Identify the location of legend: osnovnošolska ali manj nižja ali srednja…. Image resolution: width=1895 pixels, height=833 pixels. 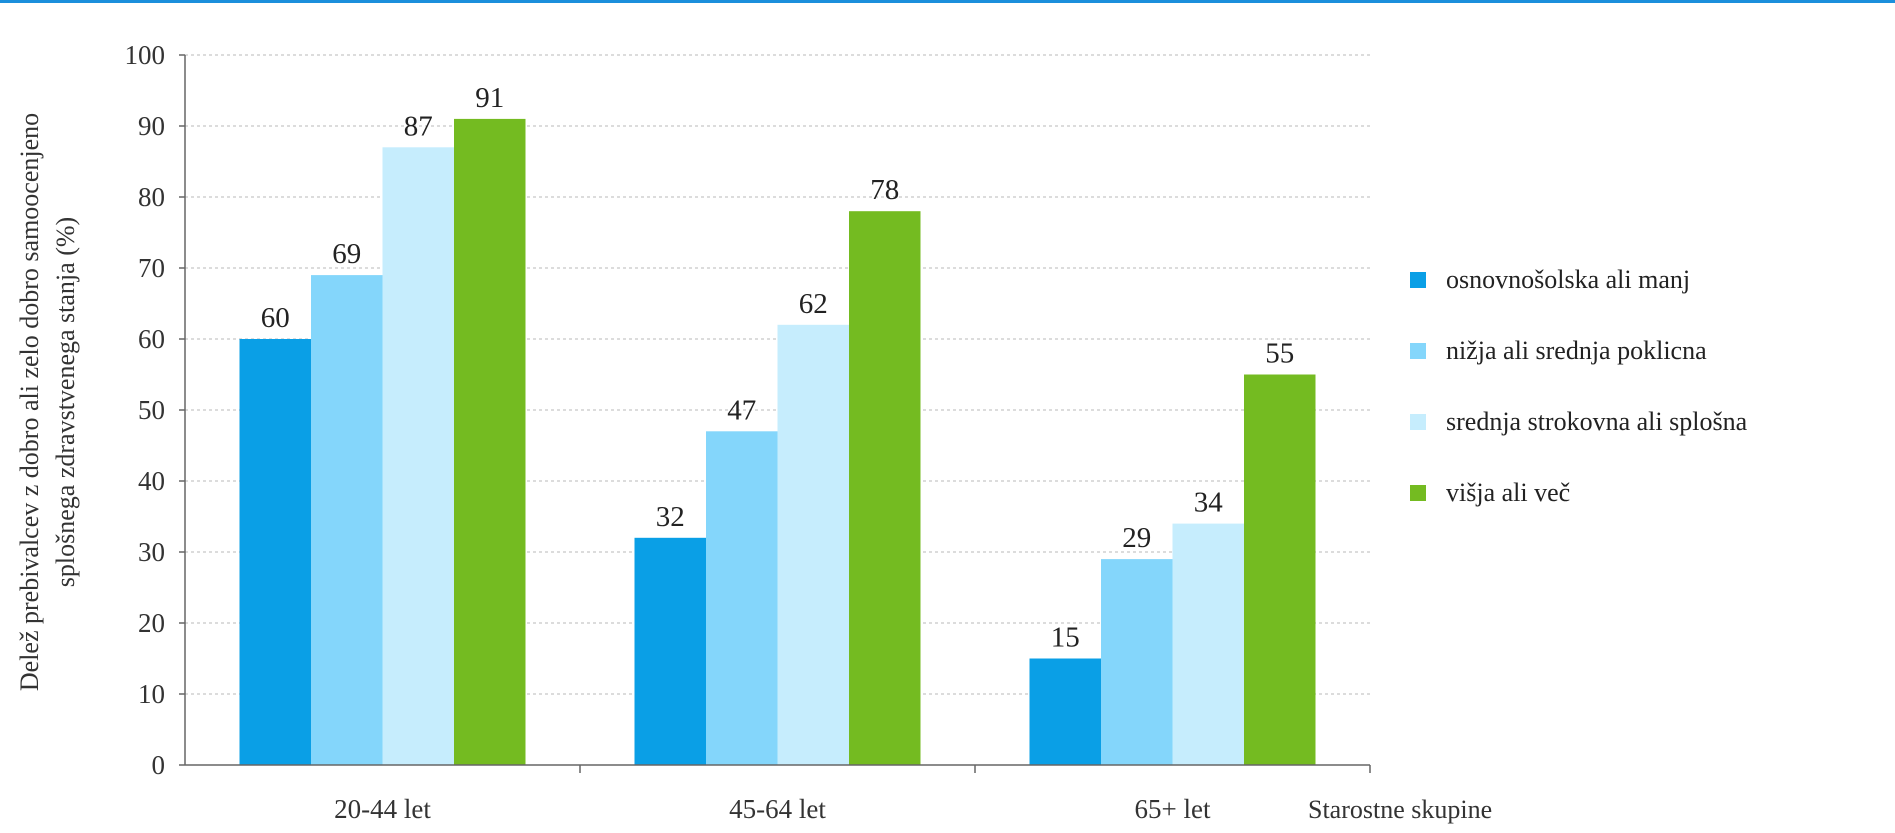
(1578, 402).